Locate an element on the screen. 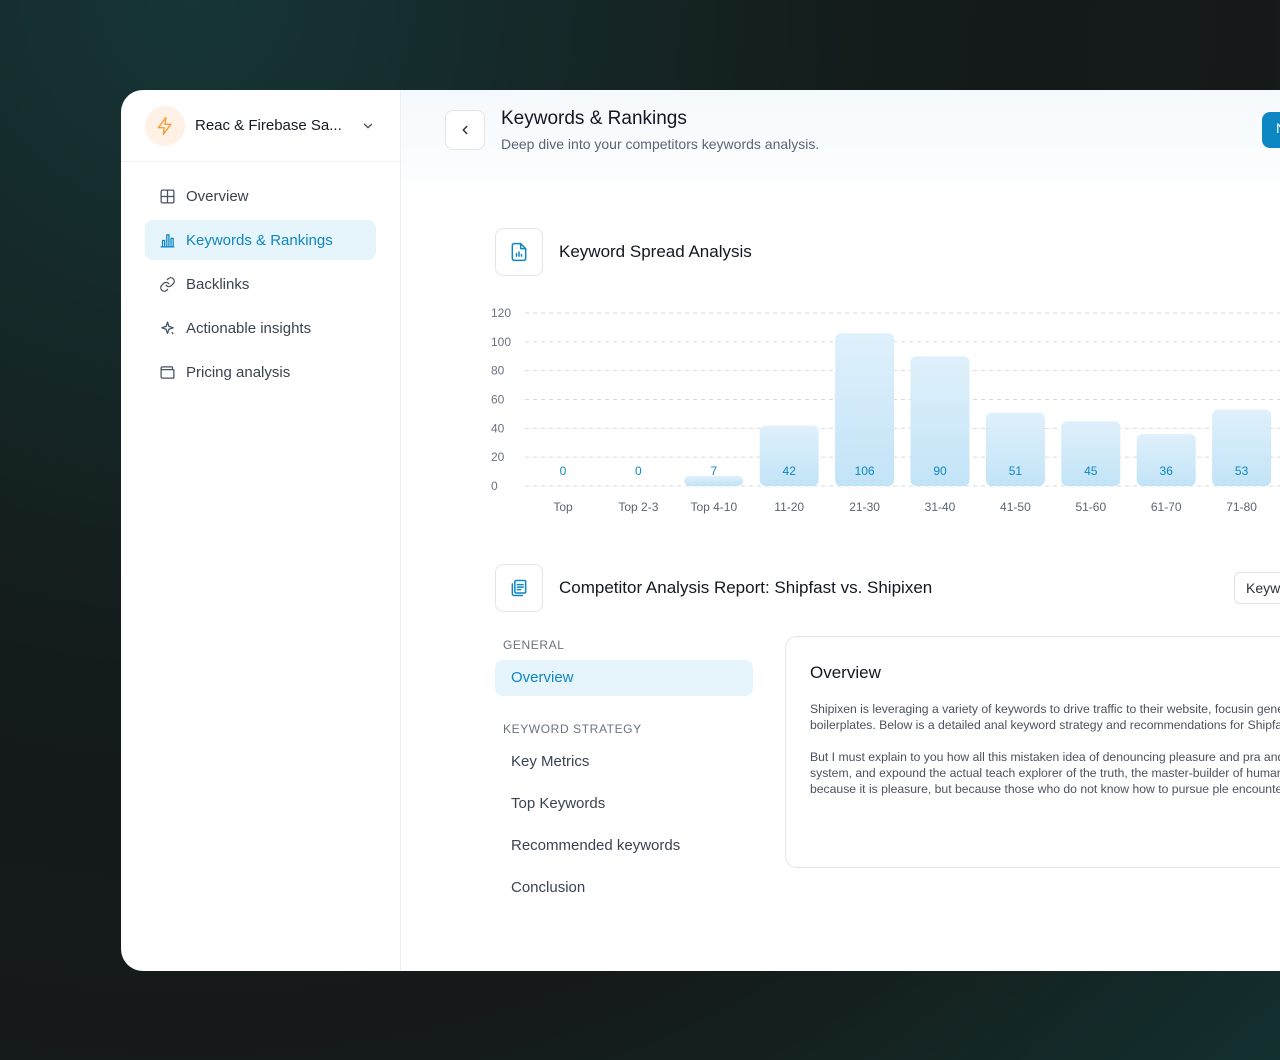  y-tick-label: 0 is located at coordinates (494, 486).